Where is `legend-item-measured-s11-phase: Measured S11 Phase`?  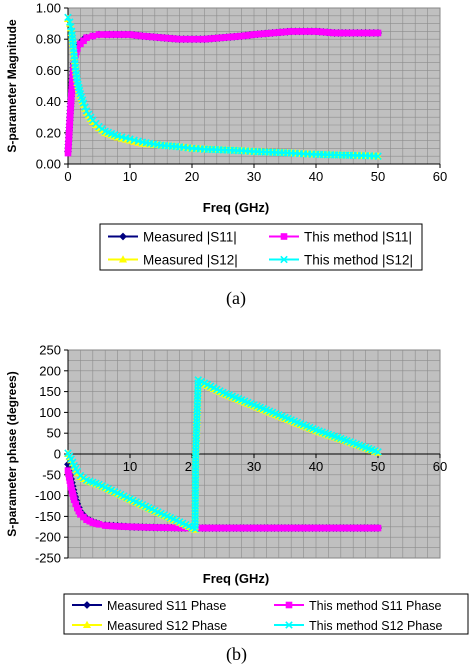
legend-item-measured-s11-phase: Measured S11 Phase is located at coordinates (149, 606).